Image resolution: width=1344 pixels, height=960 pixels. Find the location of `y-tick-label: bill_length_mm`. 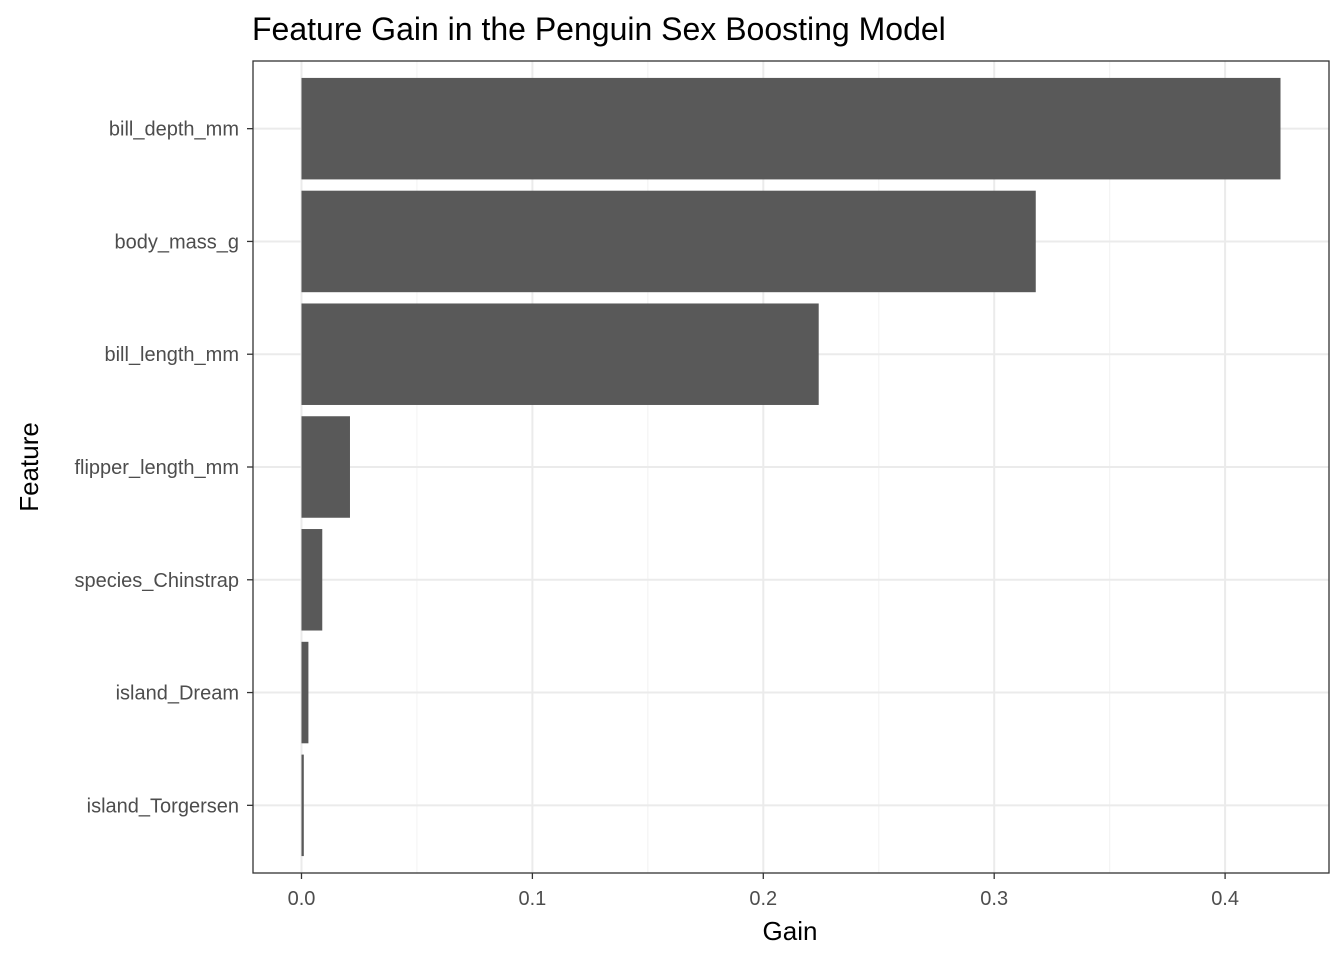

y-tick-label: bill_length_mm is located at coordinates (171, 355).